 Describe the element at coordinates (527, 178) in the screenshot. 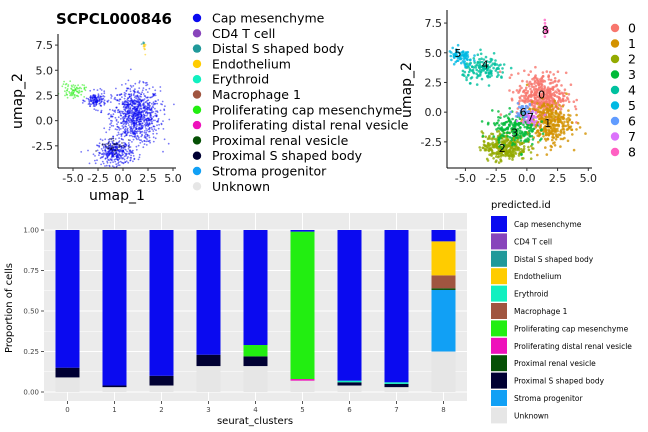

I see `x-tick-label: 0.0` at that location.